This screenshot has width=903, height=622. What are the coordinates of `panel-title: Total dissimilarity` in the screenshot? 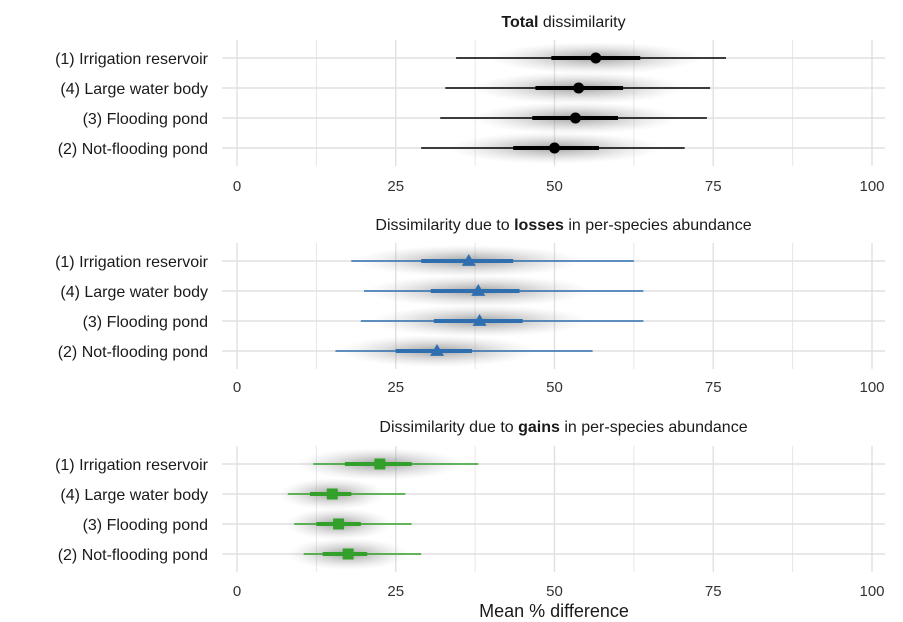 It's located at (563, 22).